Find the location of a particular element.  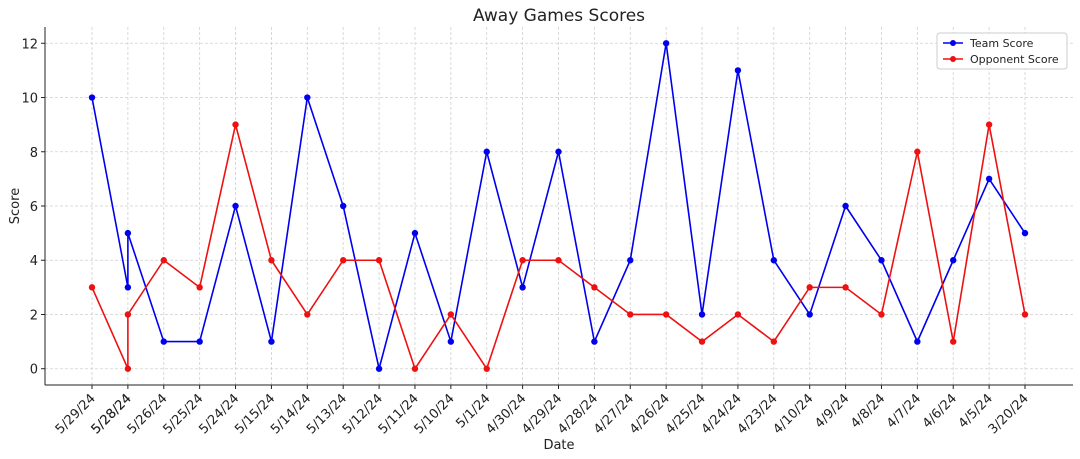

y-tick-label: 12 is located at coordinates (29, 44).